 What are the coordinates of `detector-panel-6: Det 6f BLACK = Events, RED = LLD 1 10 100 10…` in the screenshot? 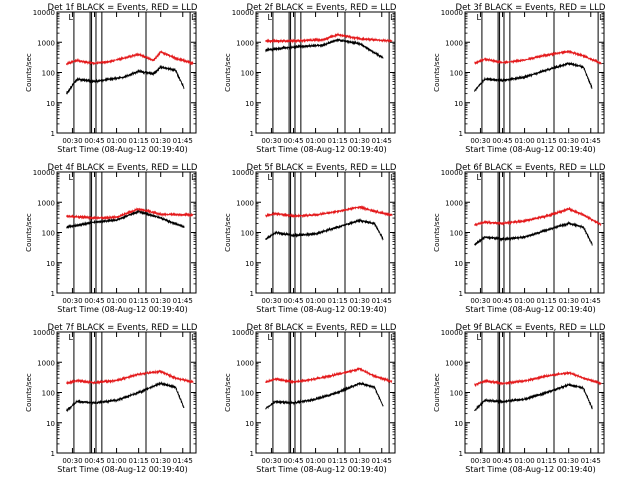 It's located at (519, 238).